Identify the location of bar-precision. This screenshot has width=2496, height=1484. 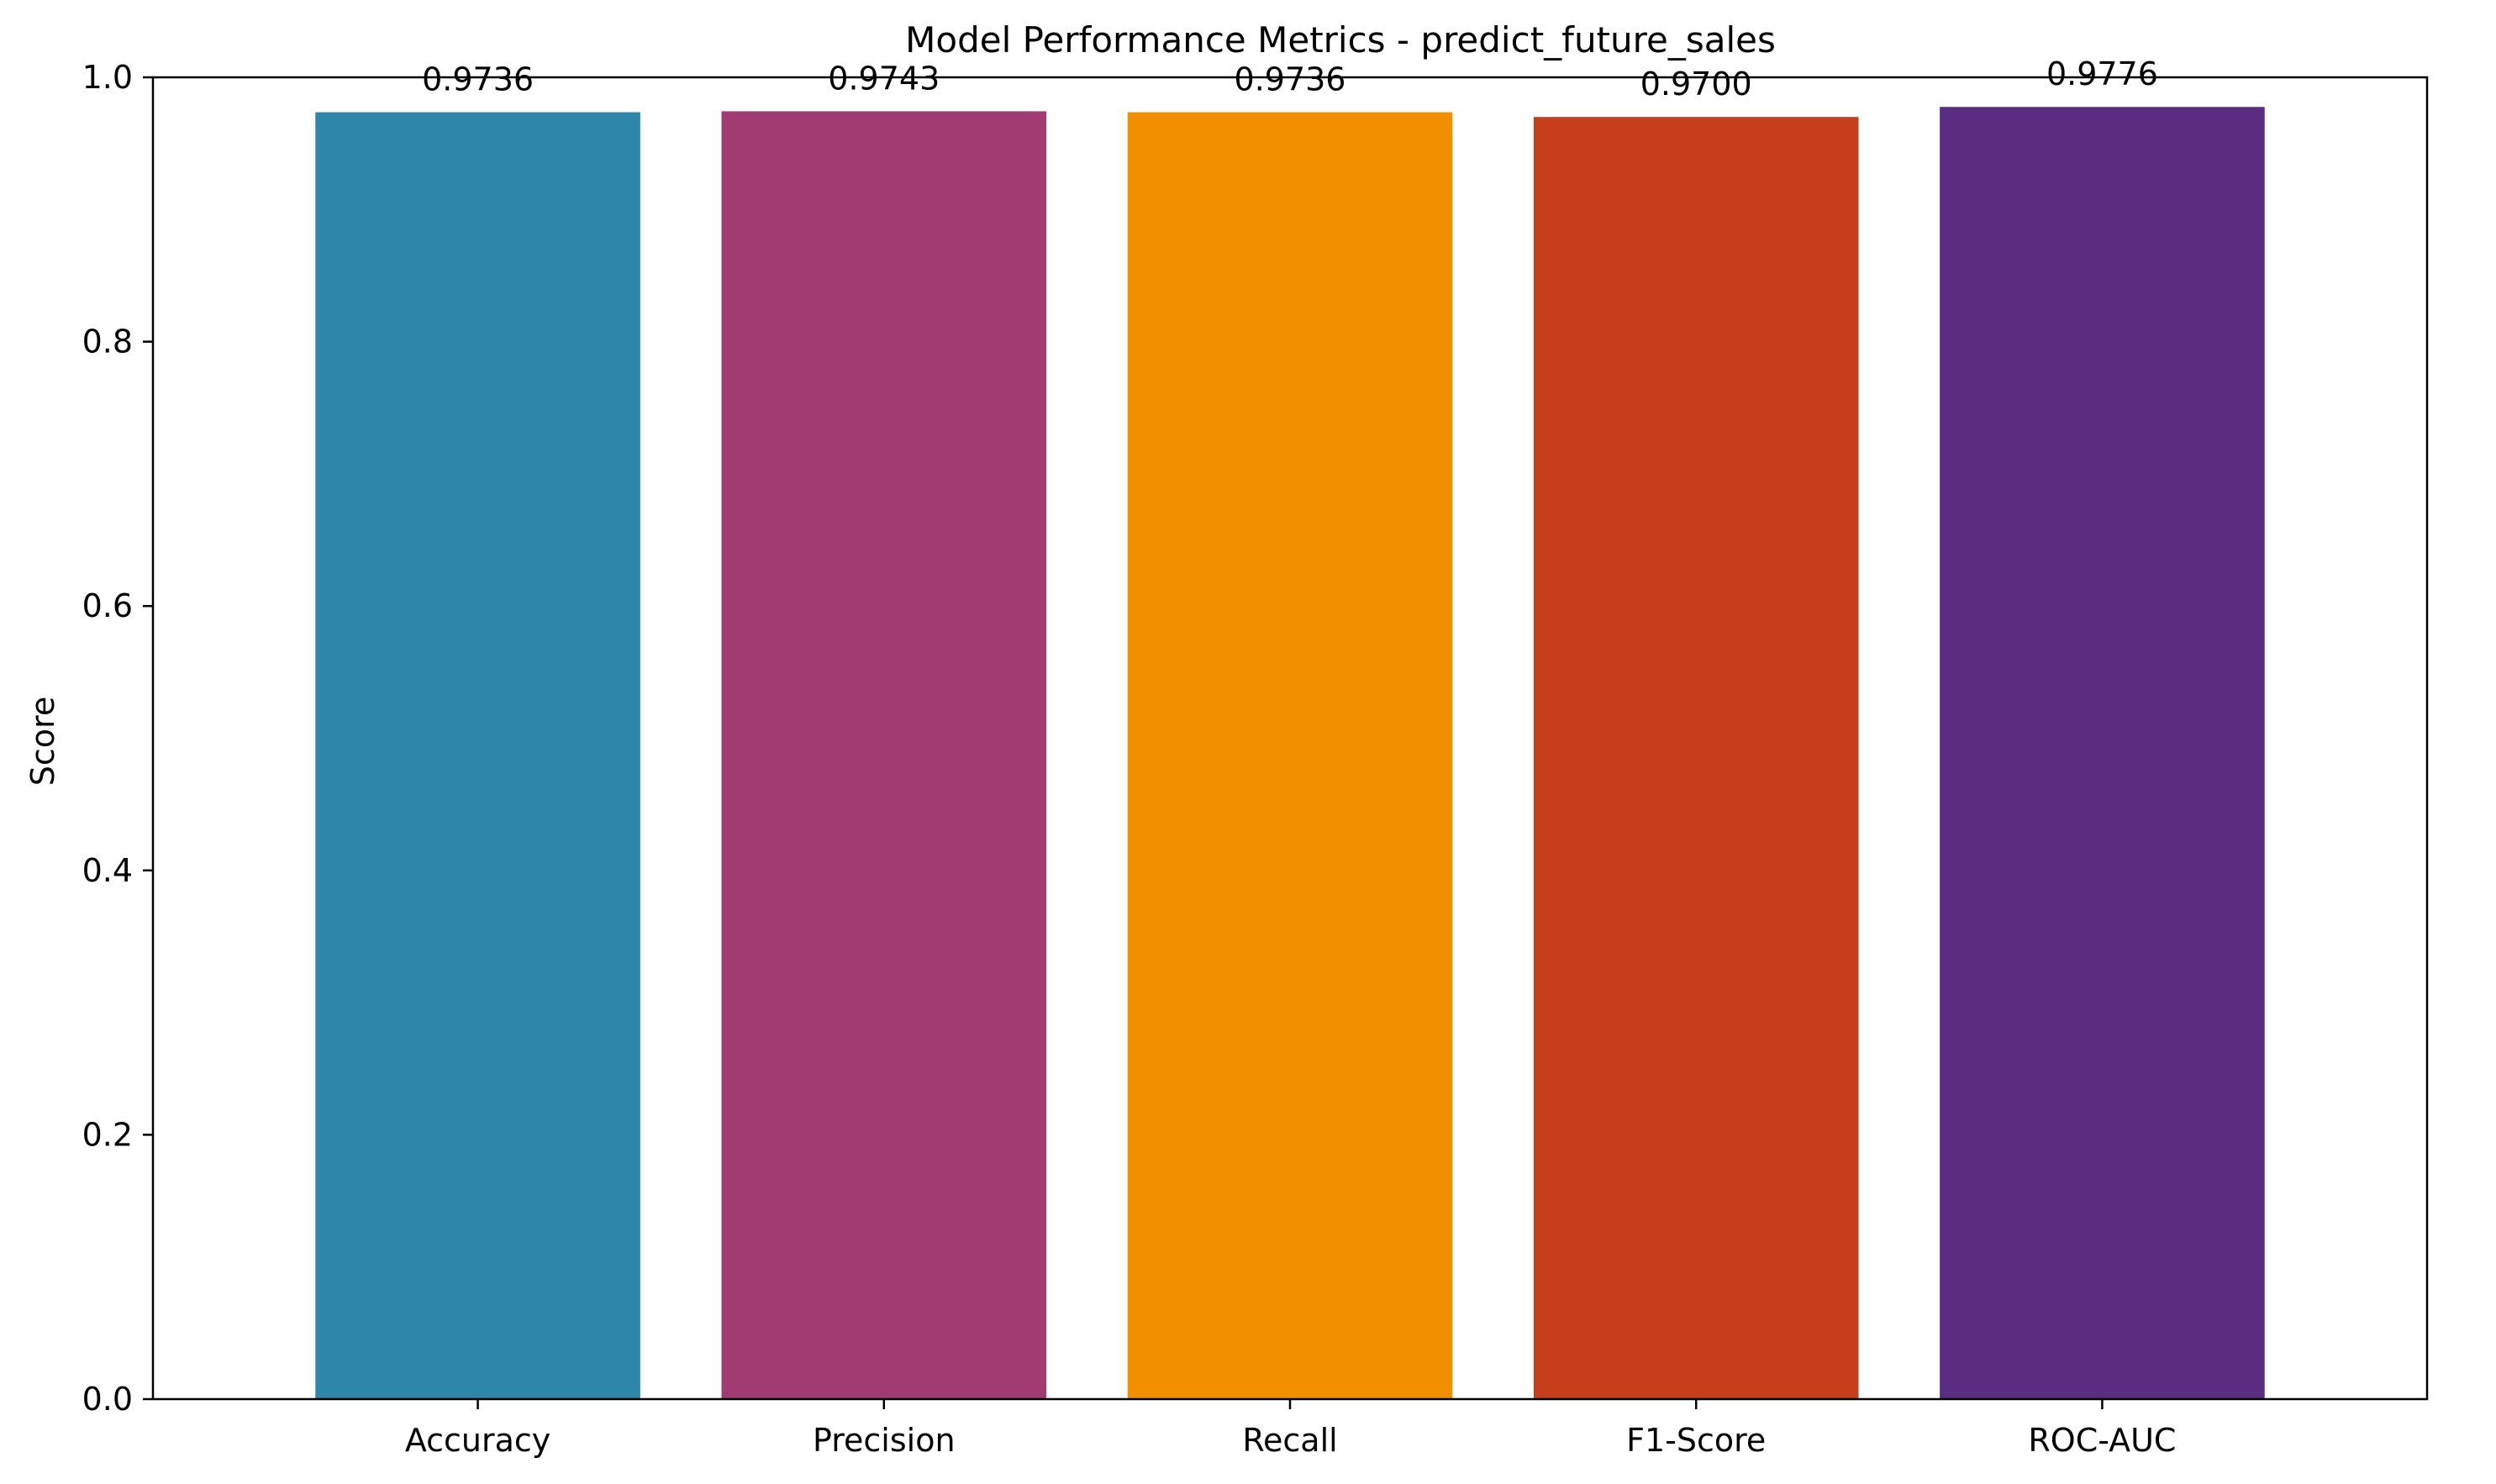
(884, 755).